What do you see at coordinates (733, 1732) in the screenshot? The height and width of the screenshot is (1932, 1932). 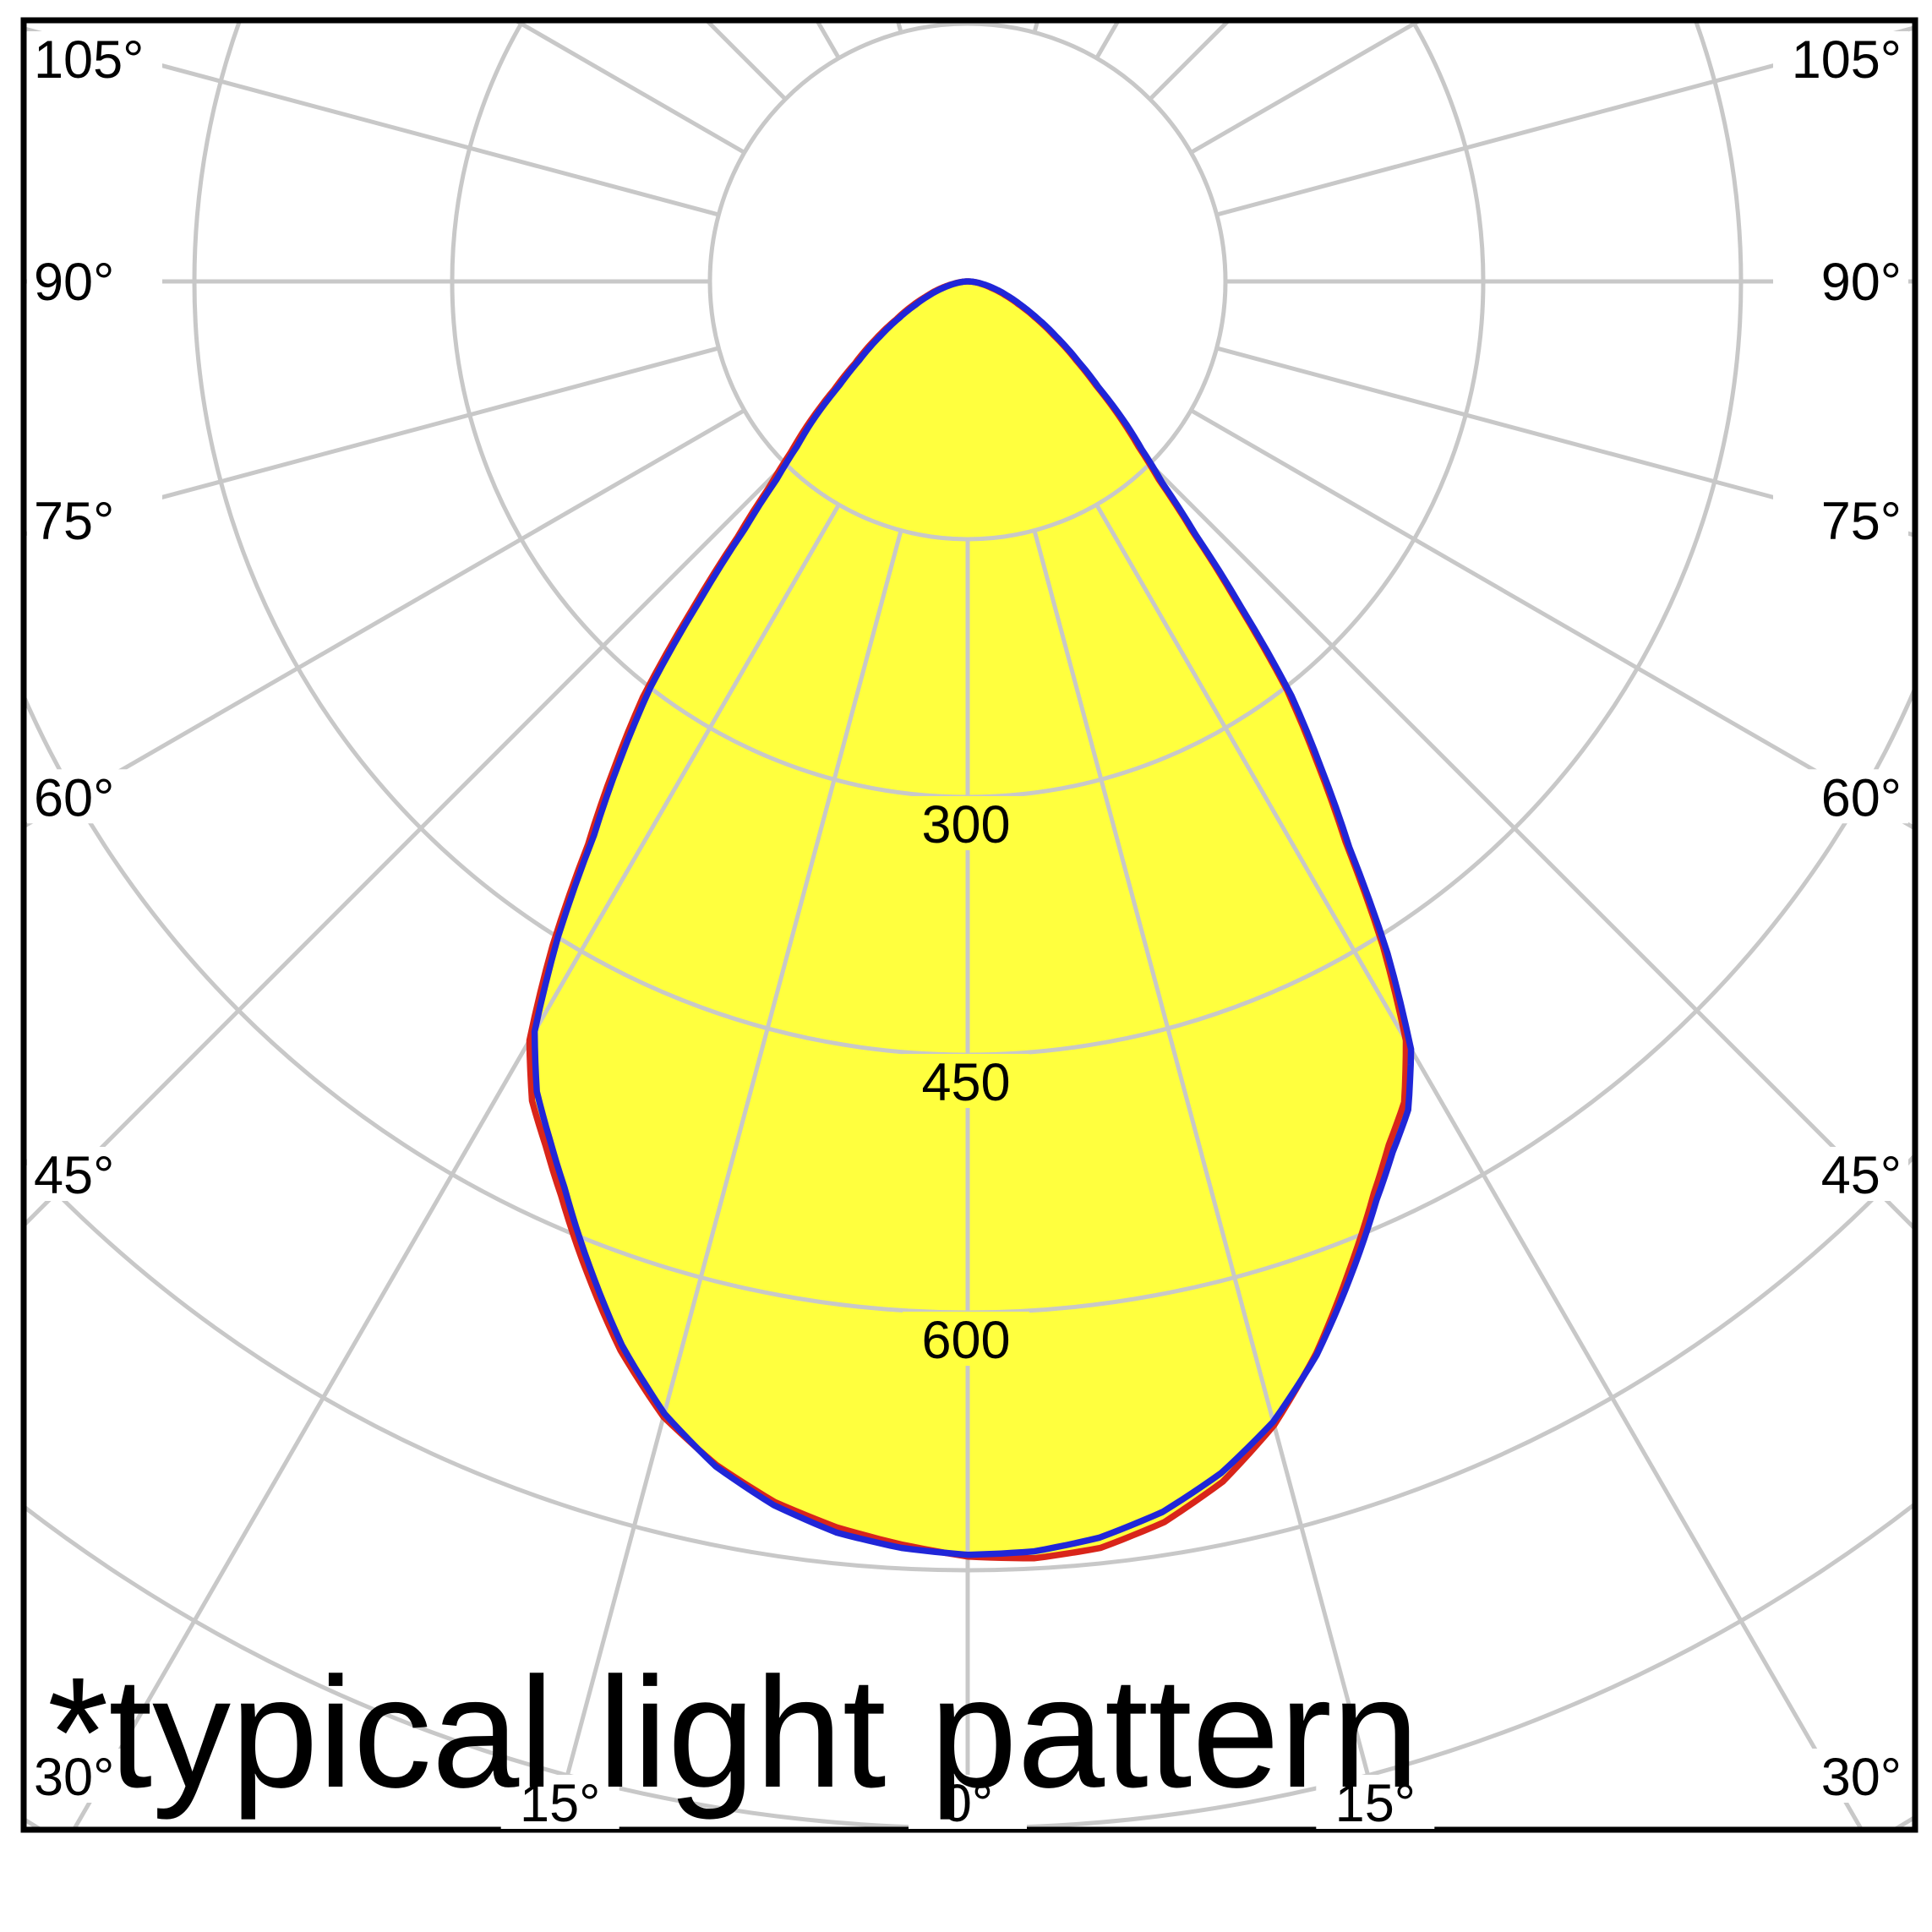 I see `typical-light-pattern-note: *typical light pattern` at bounding box center [733, 1732].